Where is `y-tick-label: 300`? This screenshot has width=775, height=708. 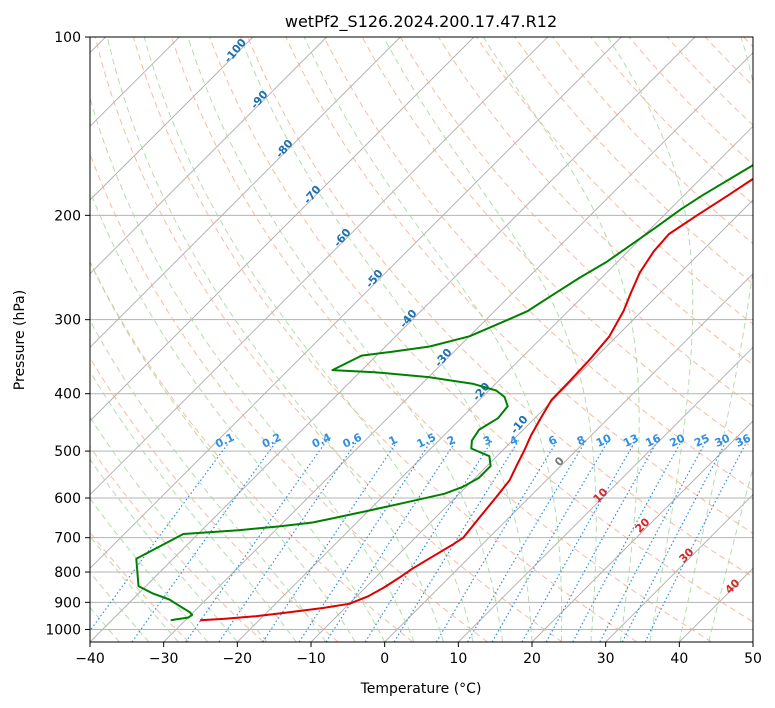
y-tick-label: 300 is located at coordinates (67, 321).